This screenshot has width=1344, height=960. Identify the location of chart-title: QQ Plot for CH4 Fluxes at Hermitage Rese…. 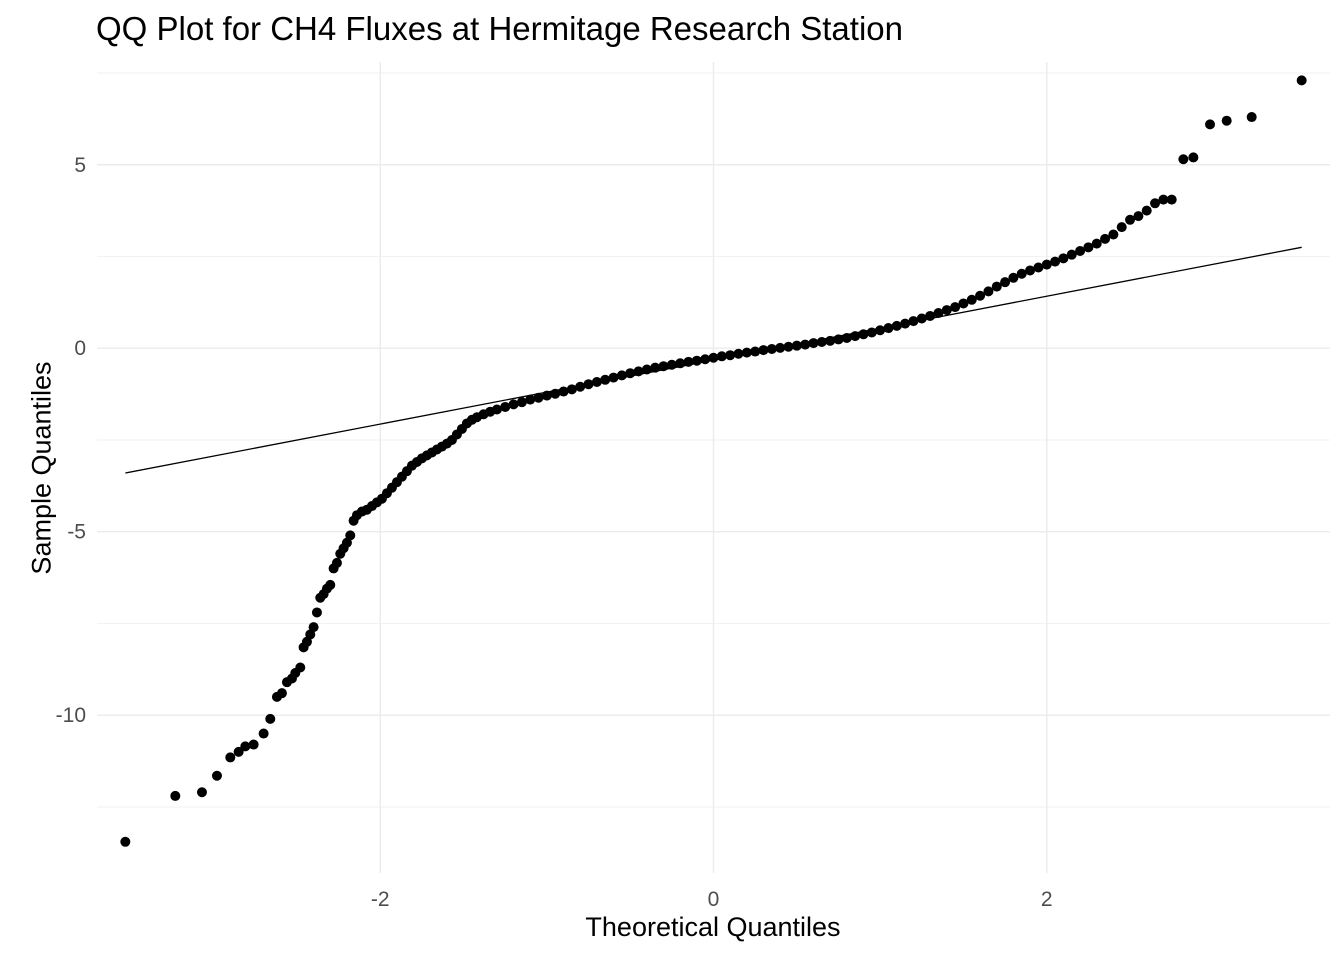
(499, 28).